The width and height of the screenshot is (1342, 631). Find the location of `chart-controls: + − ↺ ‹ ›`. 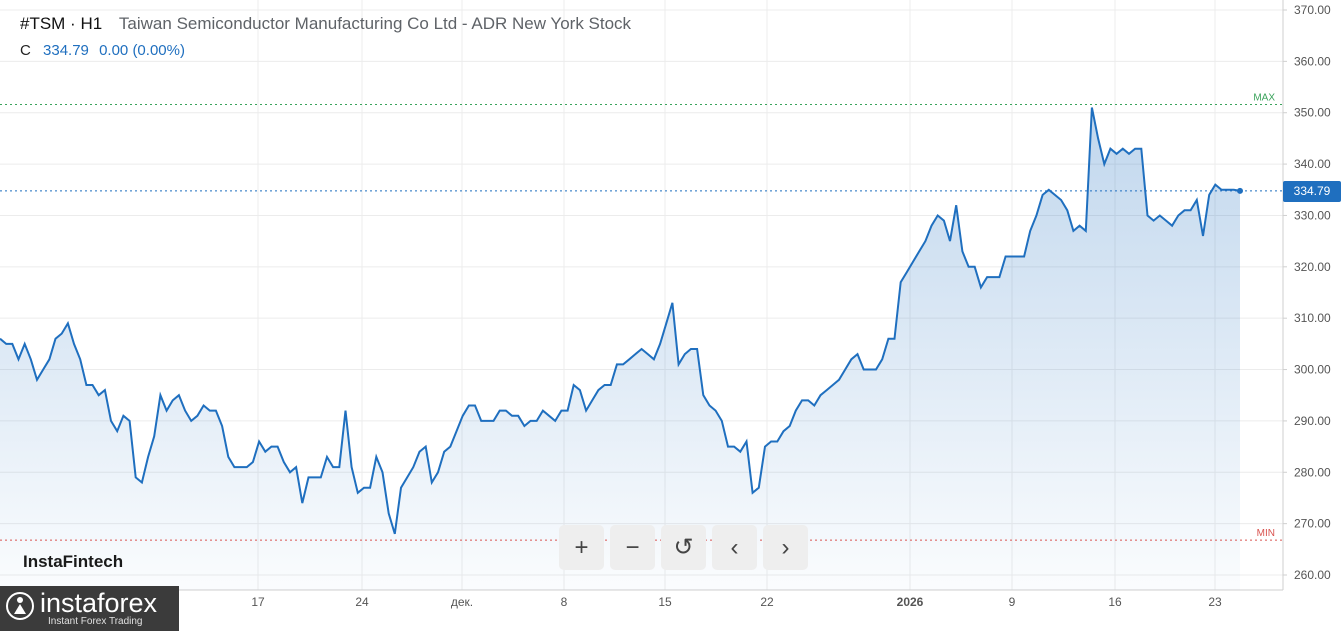

chart-controls: + − ↺ ‹ › is located at coordinates (683, 547).